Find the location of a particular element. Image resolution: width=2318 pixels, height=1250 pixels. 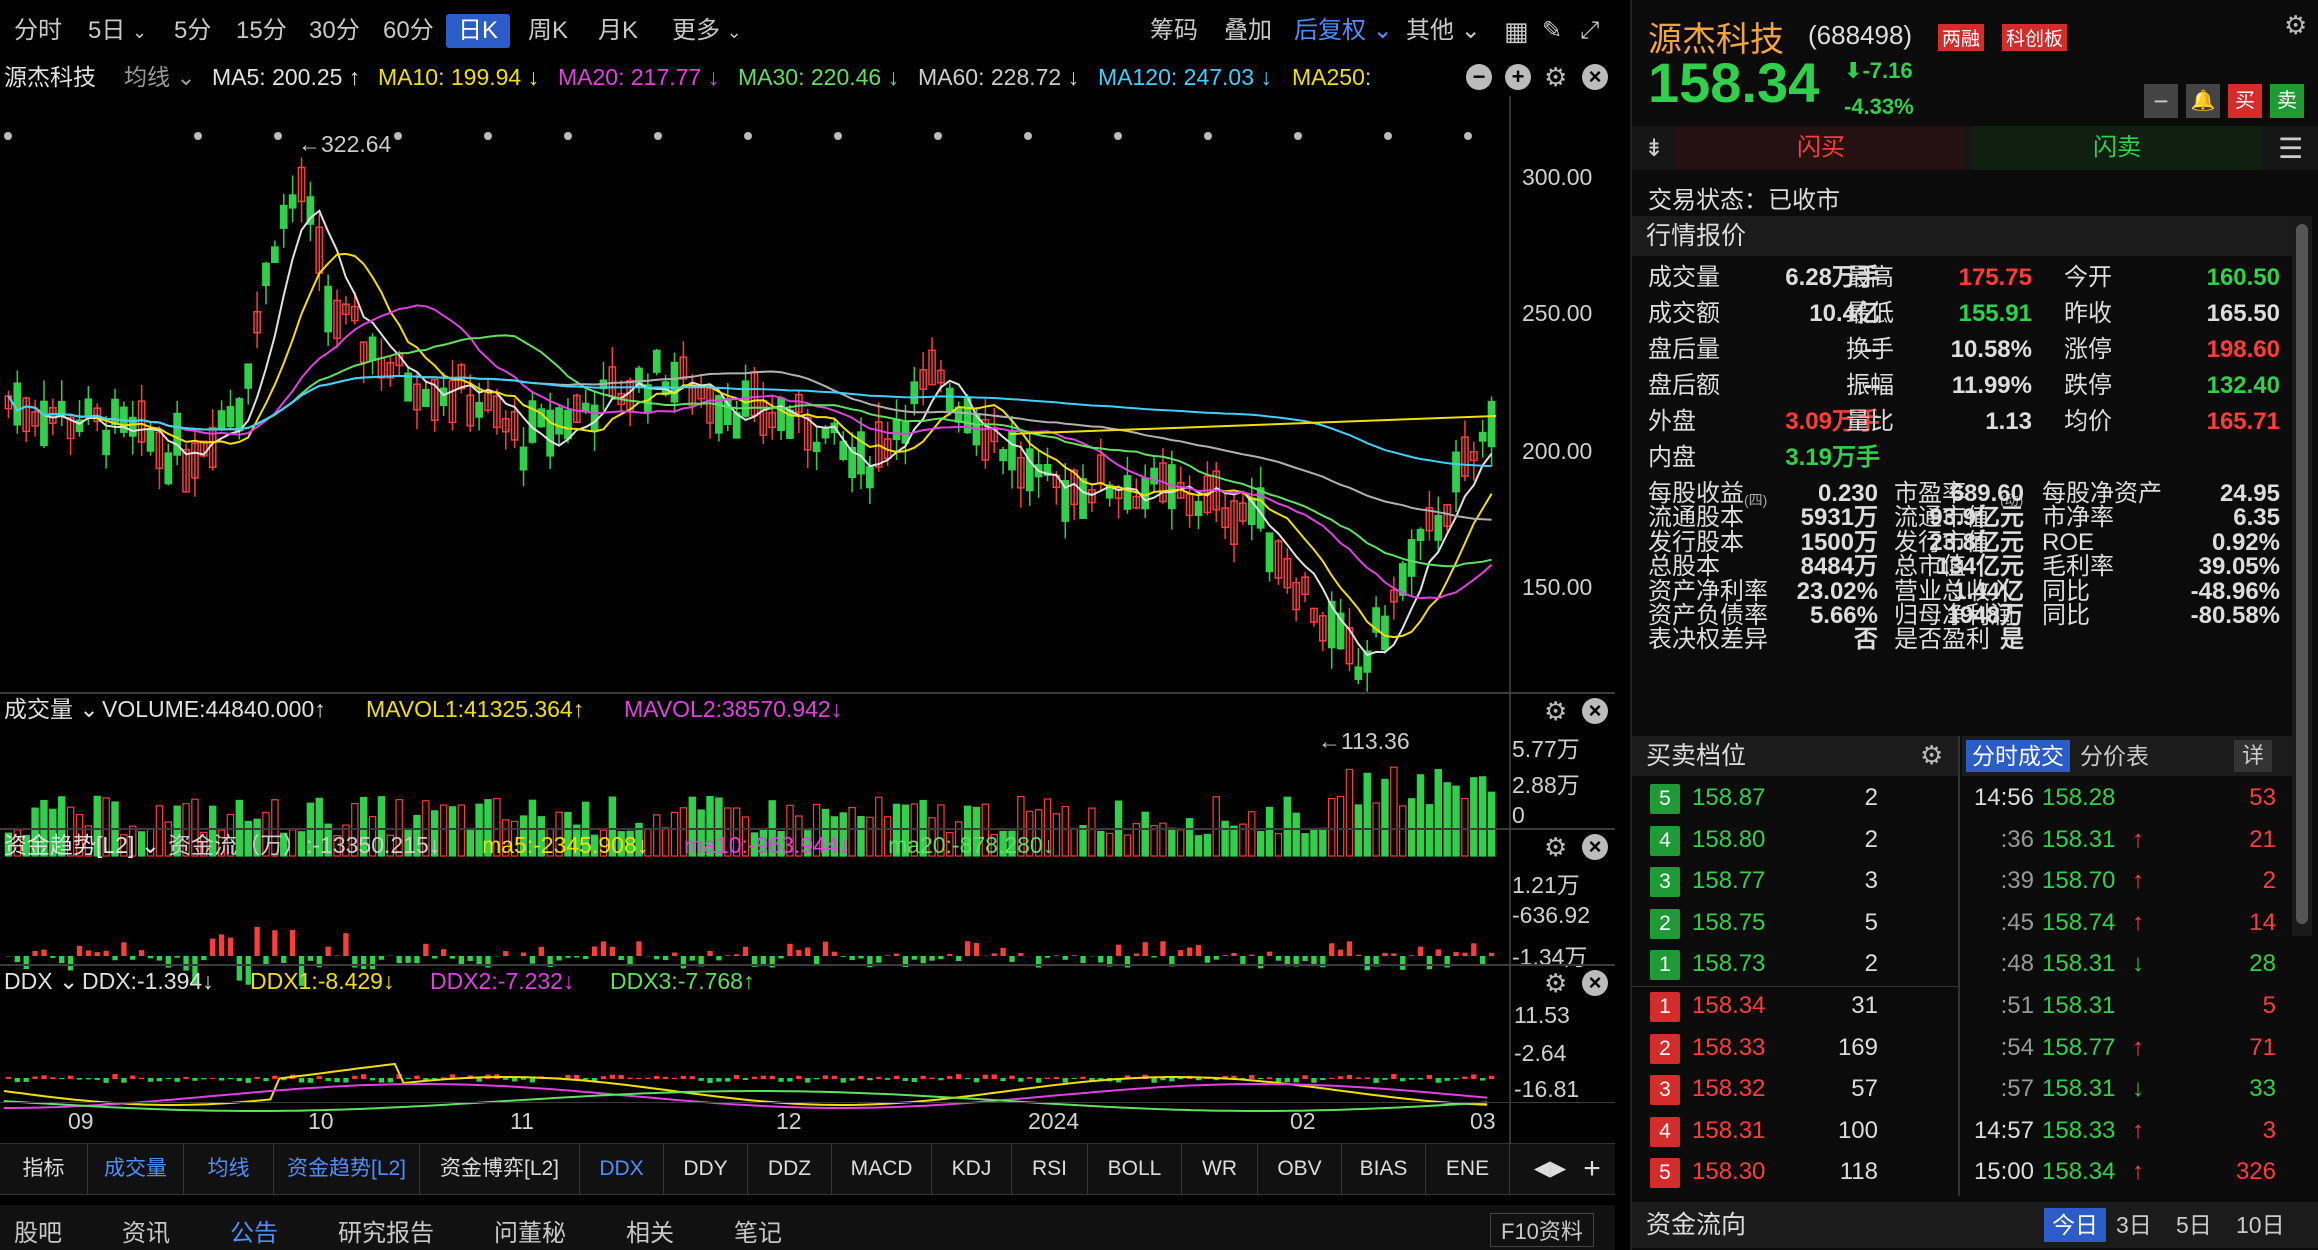

overlay-button: 叠加 is located at coordinates (1248, 30).